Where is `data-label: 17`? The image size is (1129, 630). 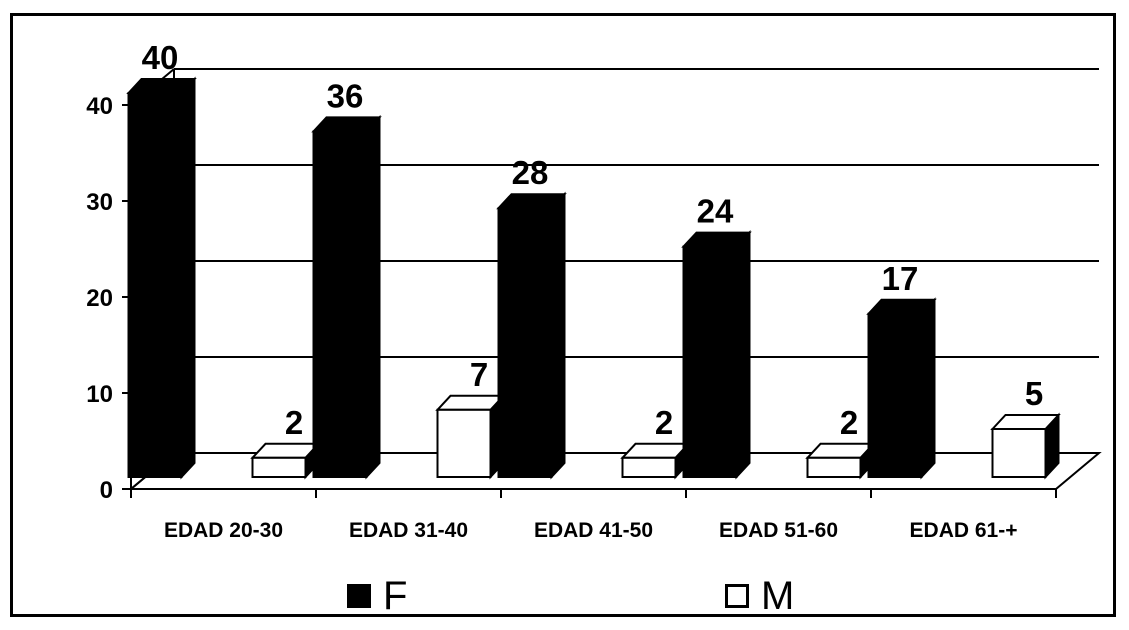
data-label: 17 is located at coordinates (900, 278).